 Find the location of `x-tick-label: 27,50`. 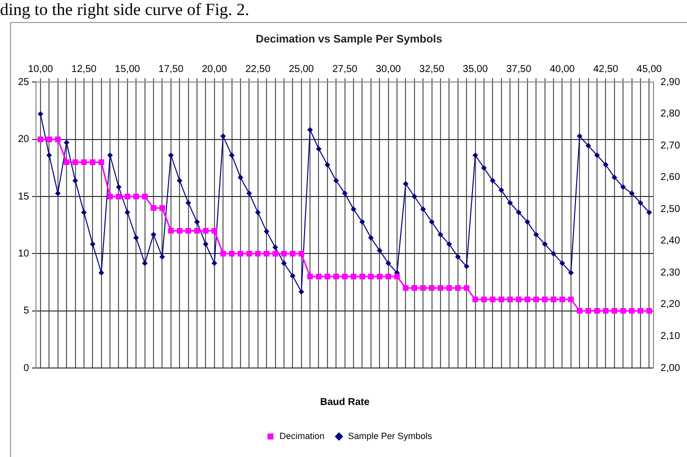

x-tick-label: 27,50 is located at coordinates (345, 69).